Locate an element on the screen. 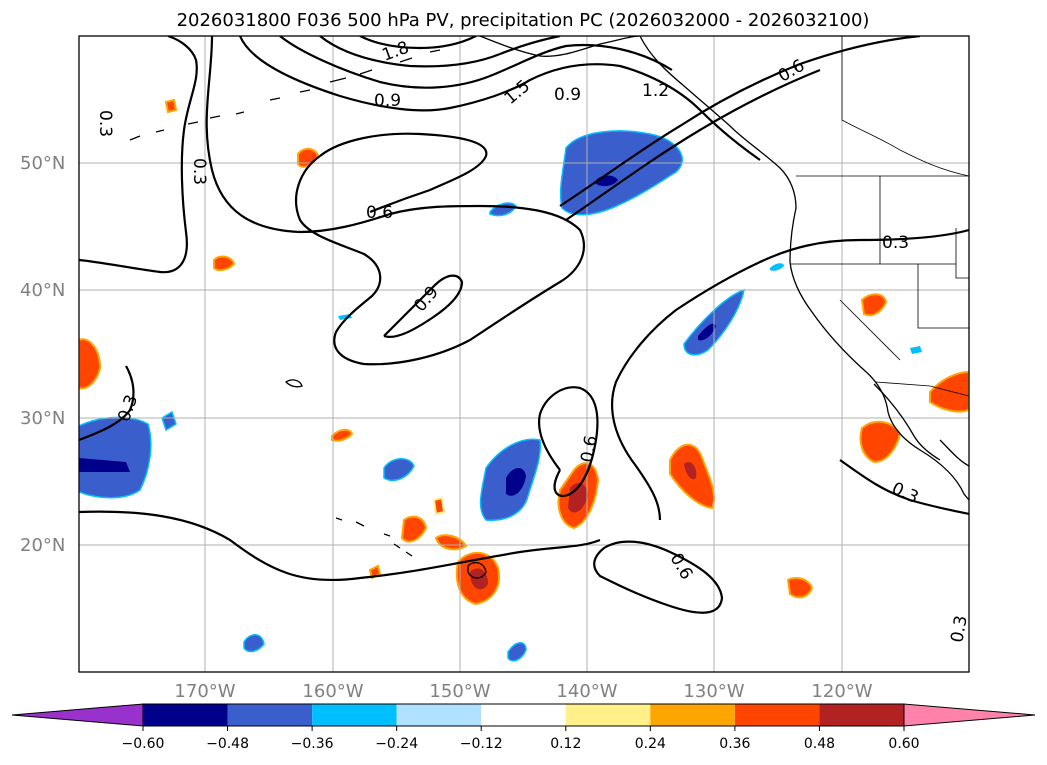  colorbar-tick-label: 0.60 is located at coordinates (903, 744).